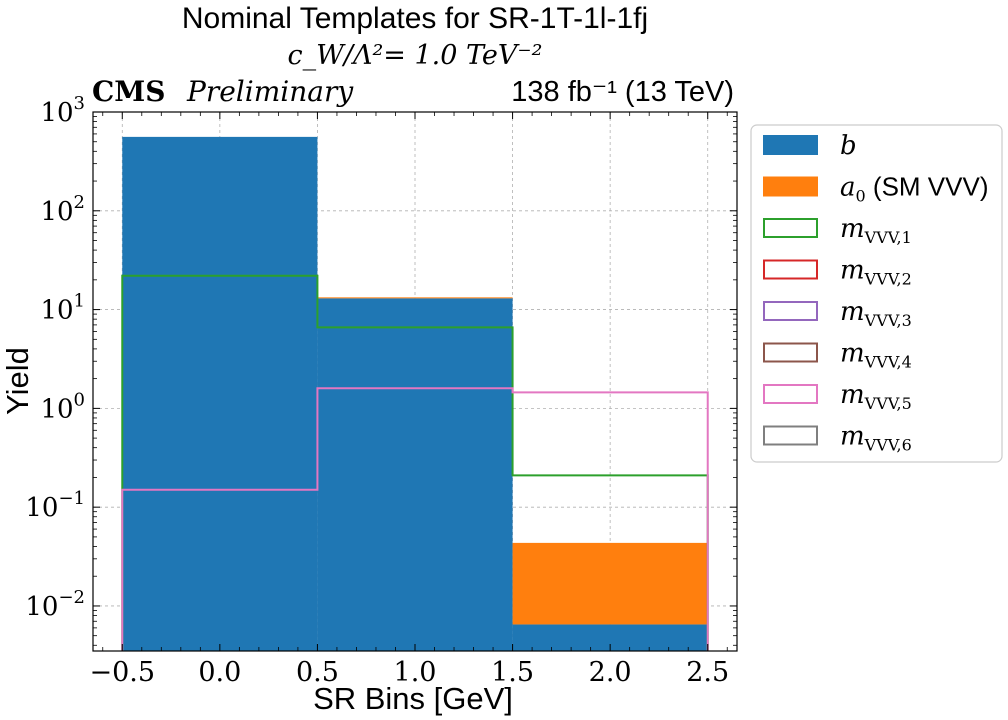 This screenshot has width=1008, height=720. I want to click on experiment-label: CMS, so click(129, 91).